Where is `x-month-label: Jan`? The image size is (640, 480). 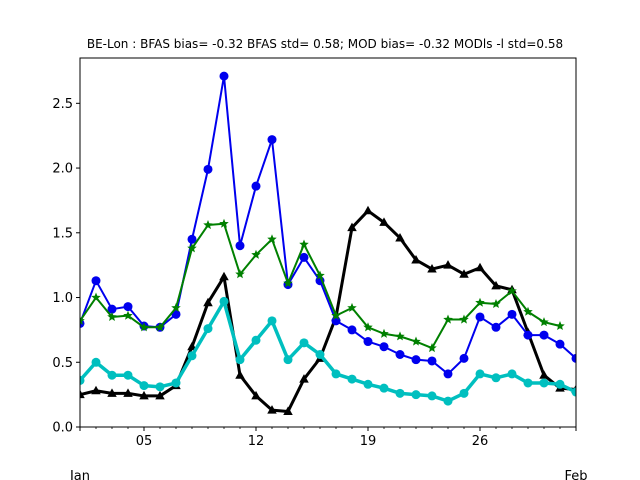
x-month-label: Jan is located at coordinates (79, 474).